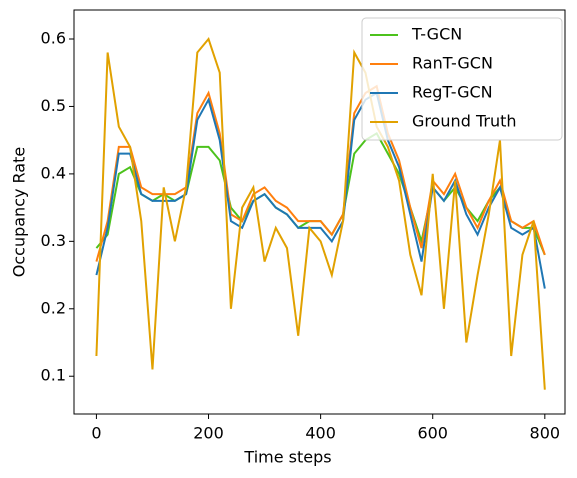 The height and width of the screenshot is (478, 577). I want to click on legend-label: RanT-GCN, so click(452, 63).